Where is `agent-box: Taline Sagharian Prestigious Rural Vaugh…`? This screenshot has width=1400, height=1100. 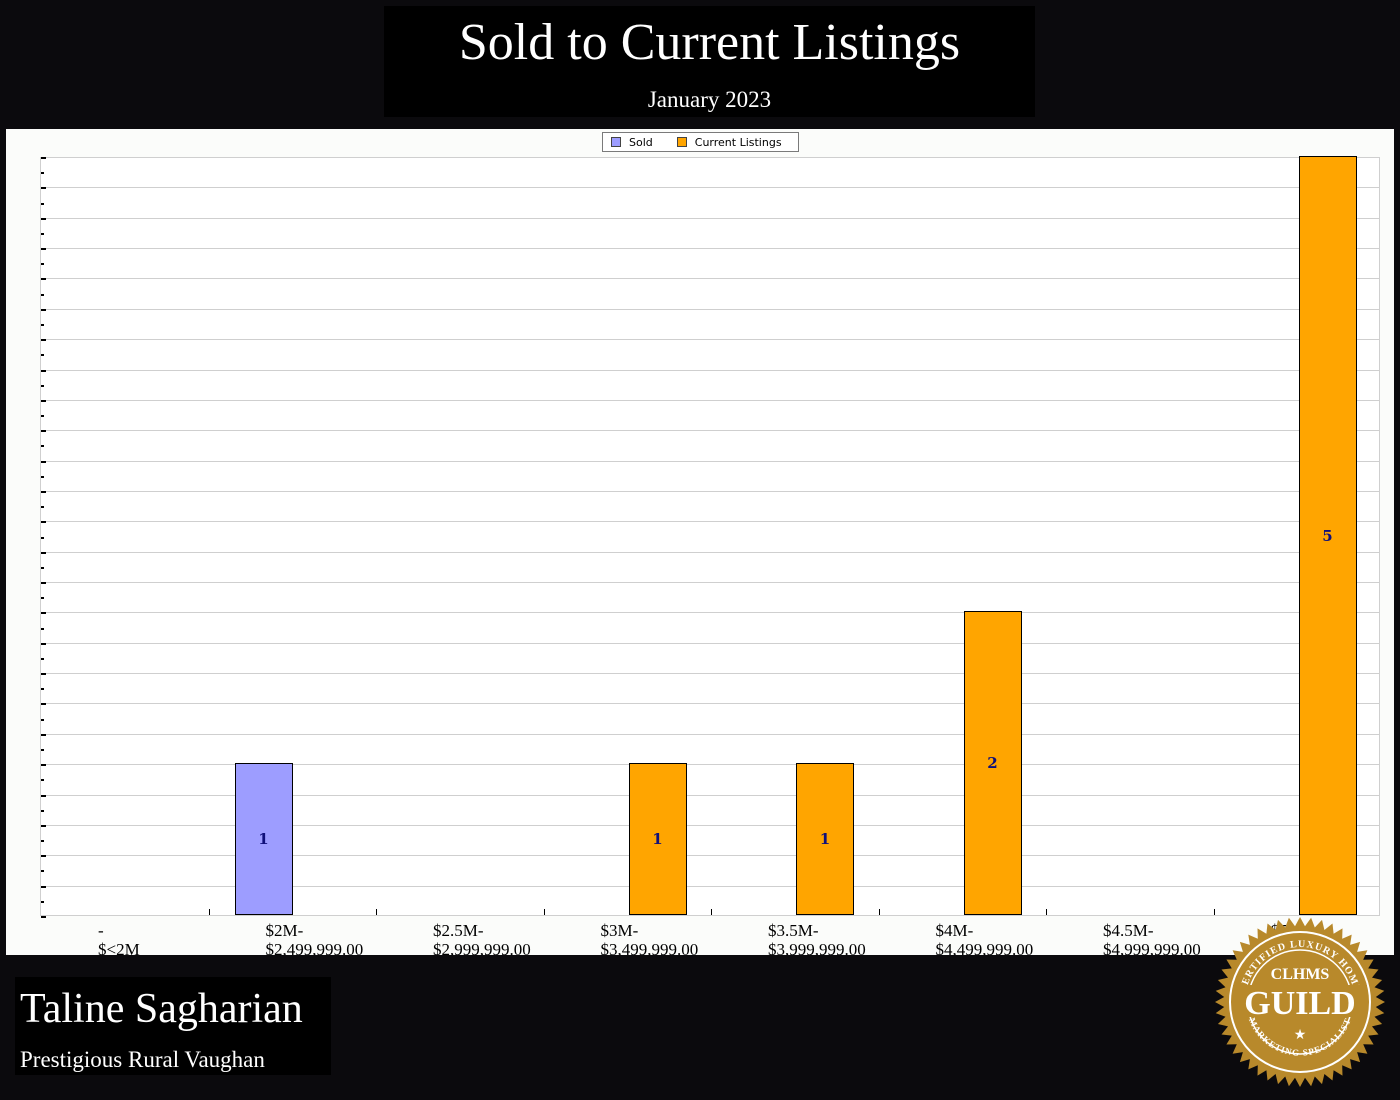 agent-box: Taline Sagharian Prestigious Rural Vaugh… is located at coordinates (173, 1026).